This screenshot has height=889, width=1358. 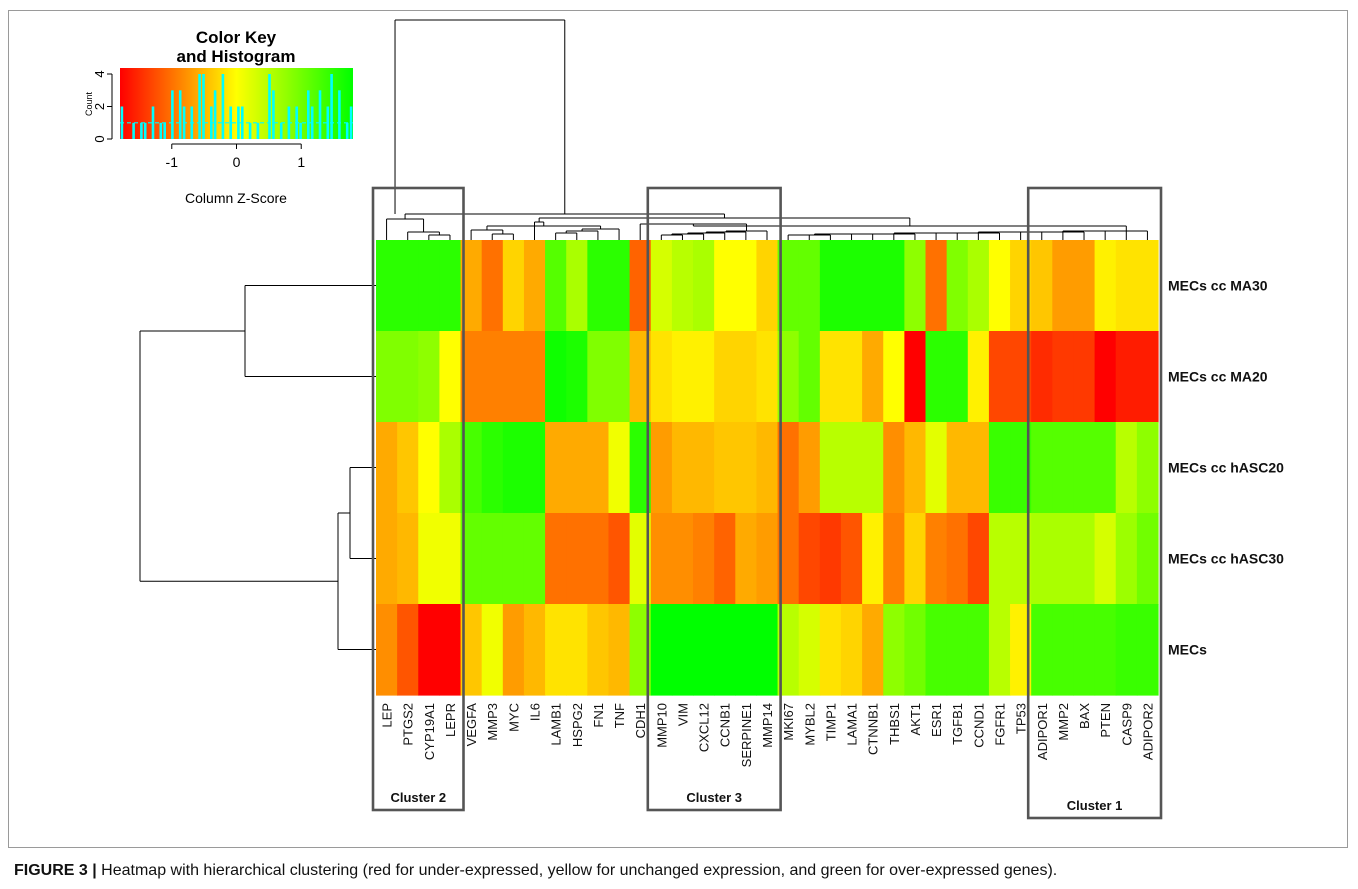 I want to click on column-label: IL6, so click(x=535, y=712).